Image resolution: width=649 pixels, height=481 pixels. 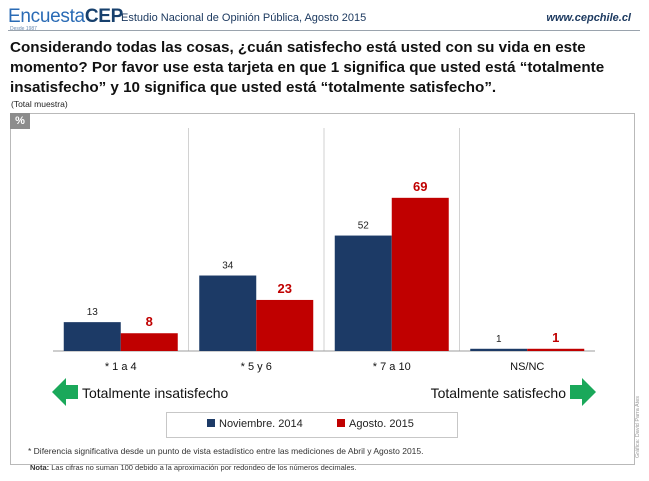 I want to click on right-arrow-icon, so click(x=583, y=392).